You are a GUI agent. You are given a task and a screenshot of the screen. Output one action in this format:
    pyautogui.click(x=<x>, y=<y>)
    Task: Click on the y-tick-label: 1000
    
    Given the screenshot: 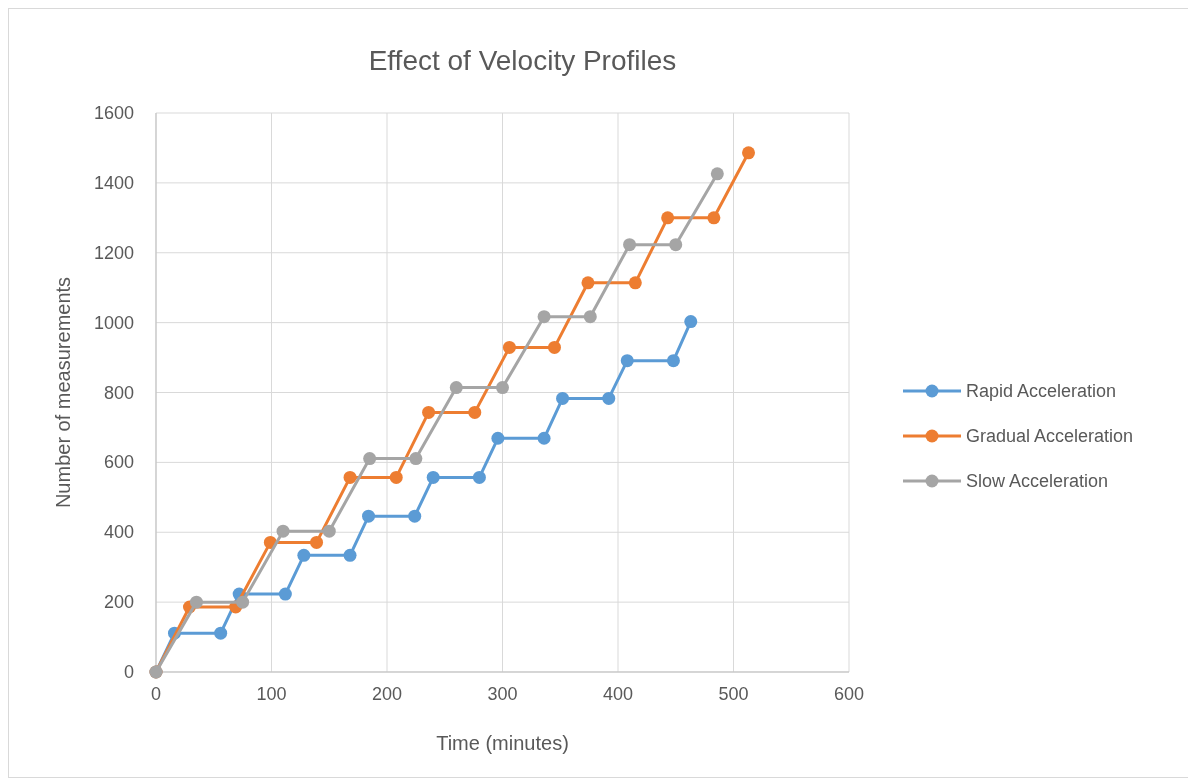 What is the action you would take?
    pyautogui.click(x=113, y=322)
    